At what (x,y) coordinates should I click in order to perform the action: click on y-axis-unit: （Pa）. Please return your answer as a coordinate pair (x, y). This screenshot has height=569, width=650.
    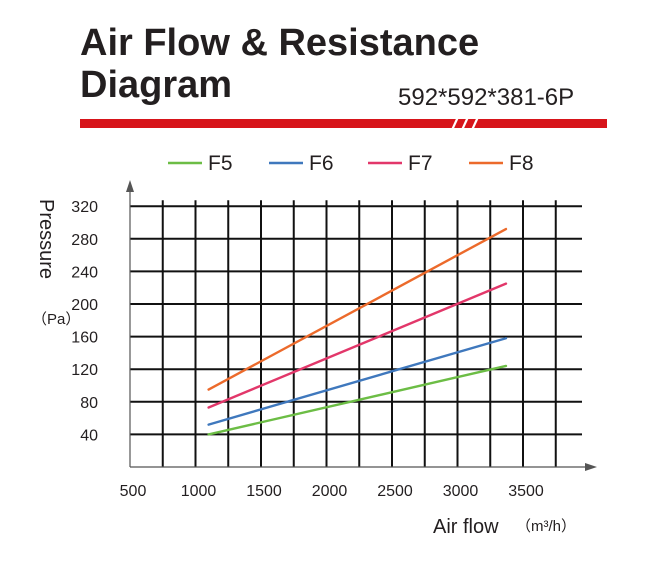
    Looking at the image, I should click on (56, 319).